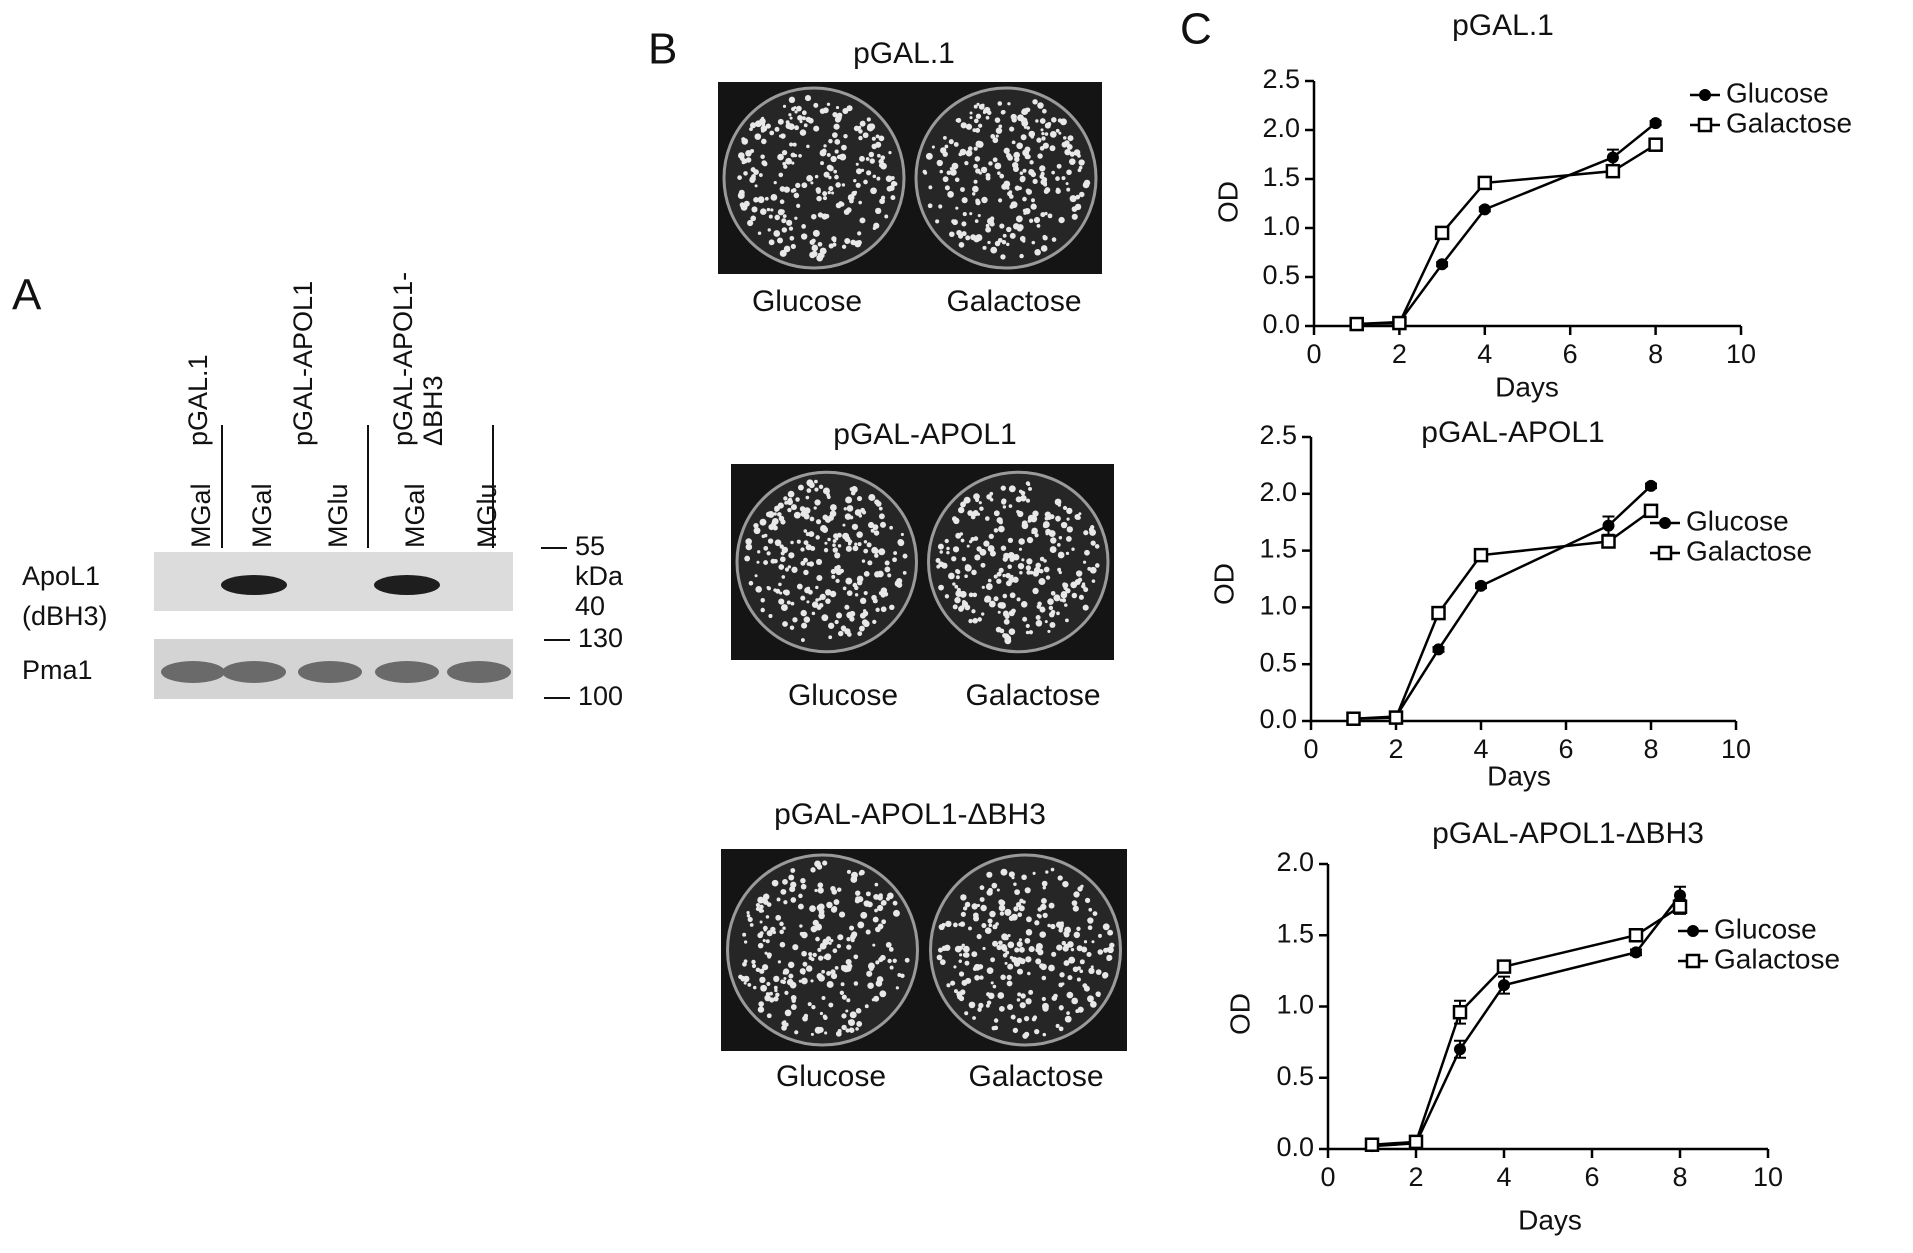 The width and height of the screenshot is (1913, 1253). What do you see at coordinates (201, 515) in the screenshot?
I see `lane-label: MGal` at bounding box center [201, 515].